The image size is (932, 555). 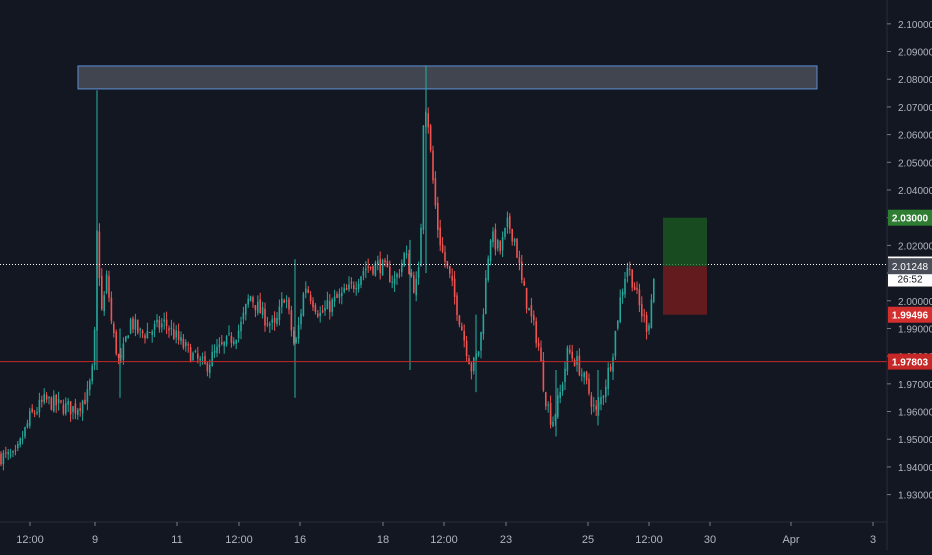 I want to click on target-price-label: 2.03000, so click(x=910, y=219).